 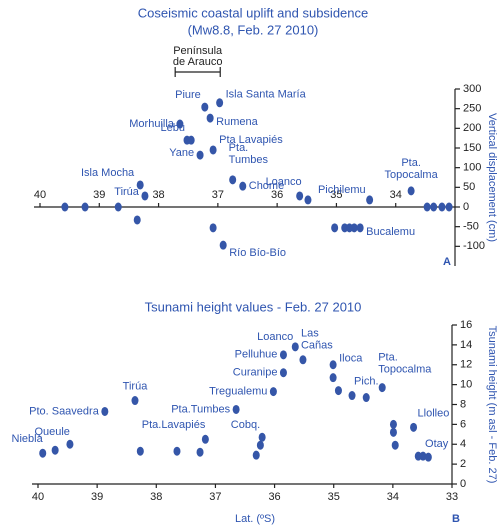 What do you see at coordinates (188, 95) in the screenshot?
I see `point-label: Piure` at bounding box center [188, 95].